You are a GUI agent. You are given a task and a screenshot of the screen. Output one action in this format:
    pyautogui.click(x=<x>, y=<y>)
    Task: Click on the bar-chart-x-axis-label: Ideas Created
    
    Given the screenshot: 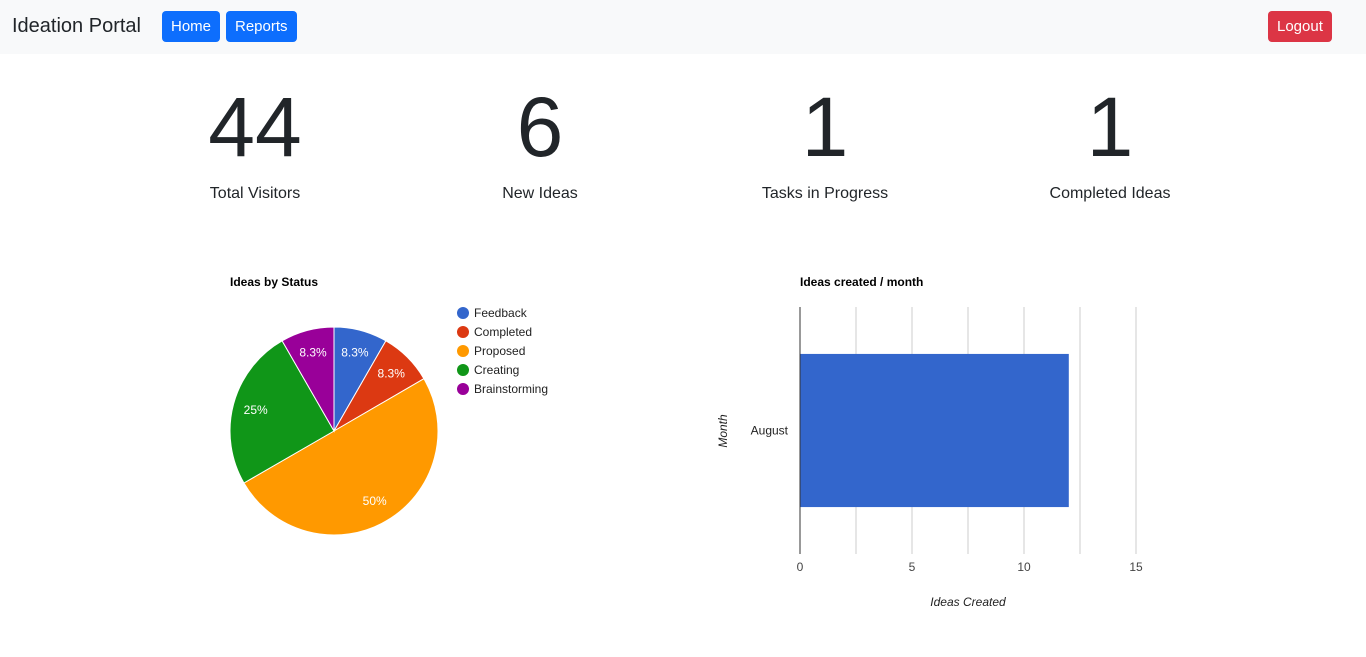 What is the action you would take?
    pyautogui.click(x=968, y=602)
    